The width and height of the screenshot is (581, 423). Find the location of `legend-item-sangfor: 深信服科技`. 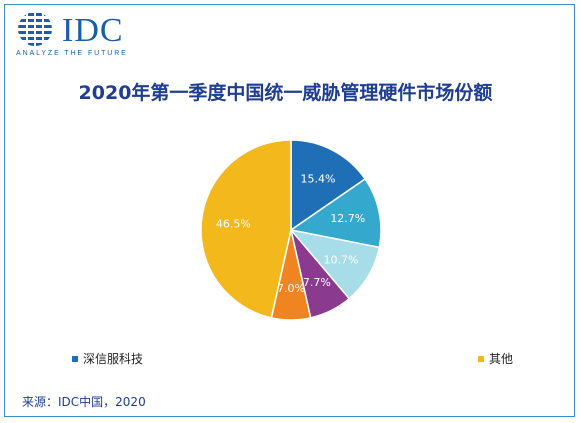

legend-item-sangfor: 深信服科技 is located at coordinates (107, 359).